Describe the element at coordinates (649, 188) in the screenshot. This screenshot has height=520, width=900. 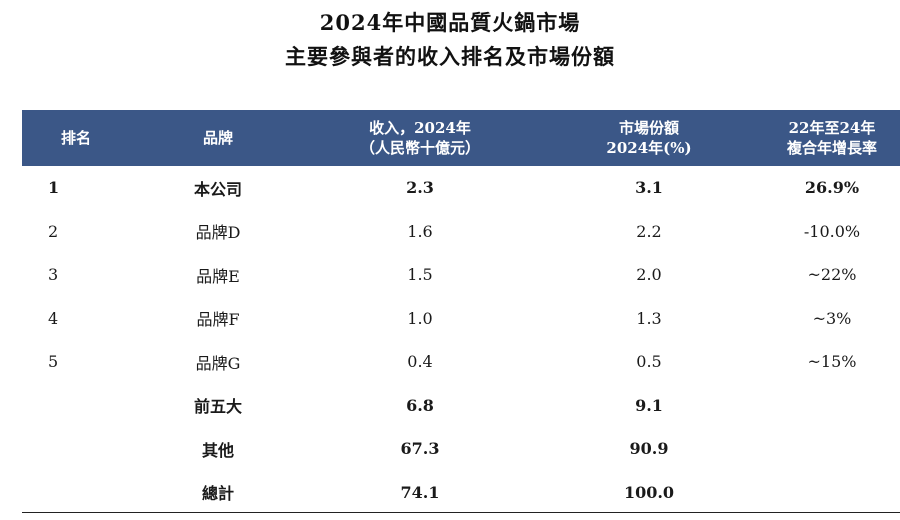
I see `share-cell: 3.1` at that location.